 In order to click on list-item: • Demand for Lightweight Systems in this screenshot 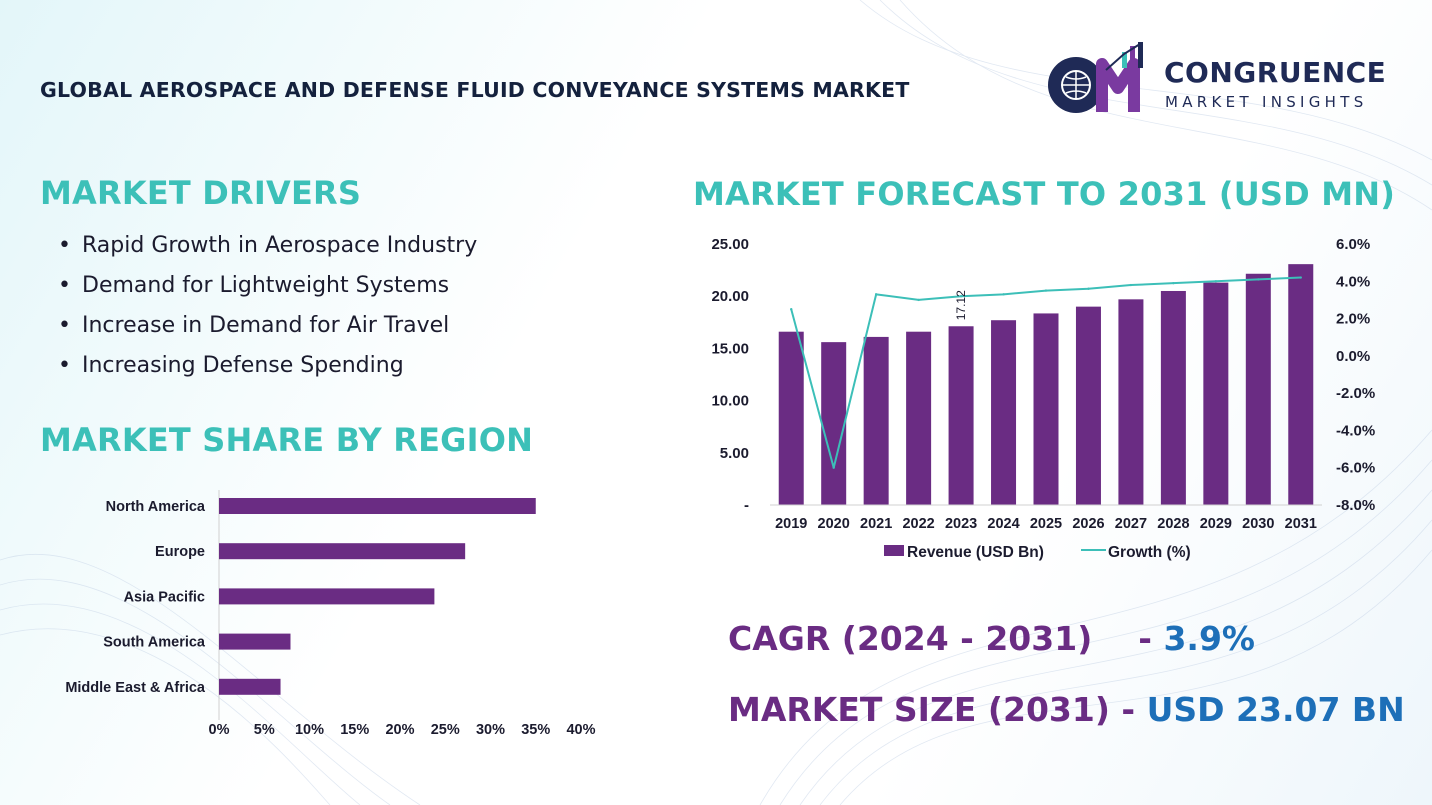, I will do `click(254, 285)`.